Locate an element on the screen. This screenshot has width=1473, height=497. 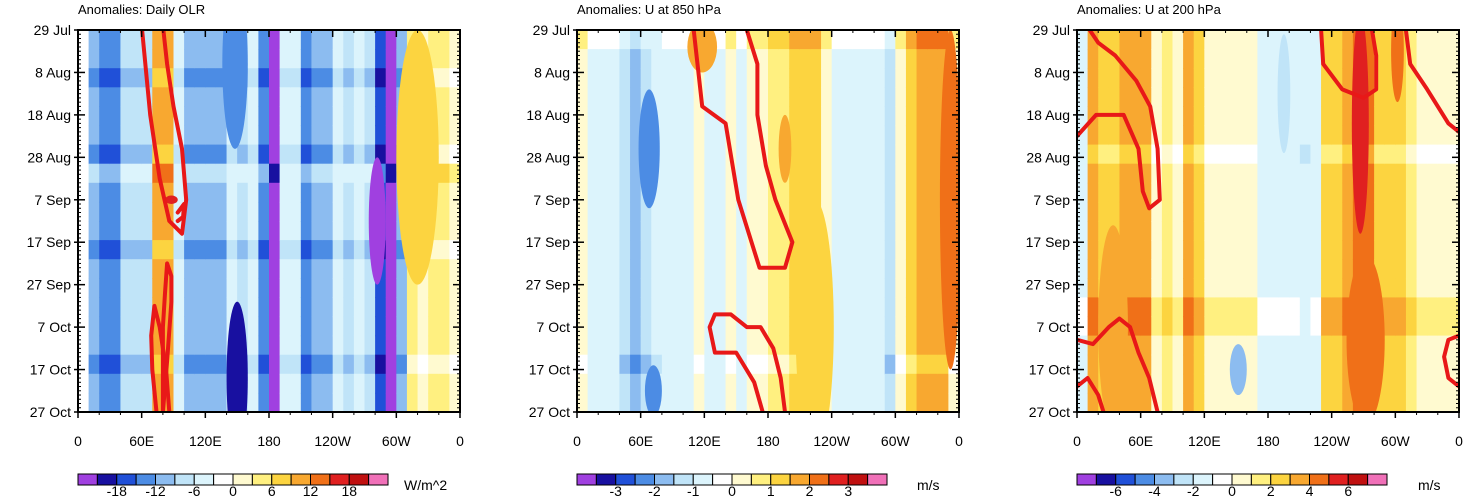
x-tick-label: 60W is located at coordinates (397, 441).